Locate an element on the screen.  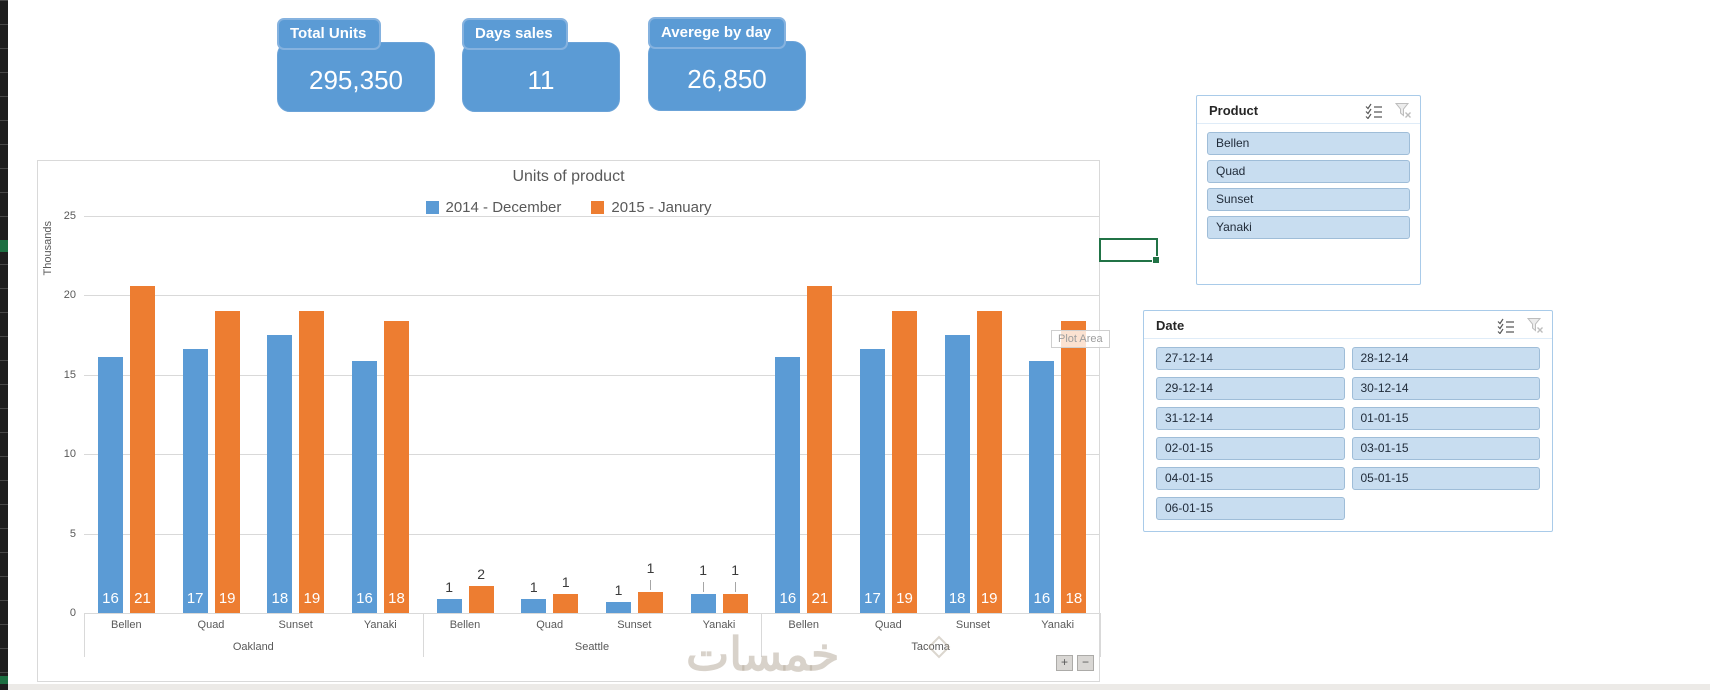
watermark-diamond-icon is located at coordinates (939, 647).